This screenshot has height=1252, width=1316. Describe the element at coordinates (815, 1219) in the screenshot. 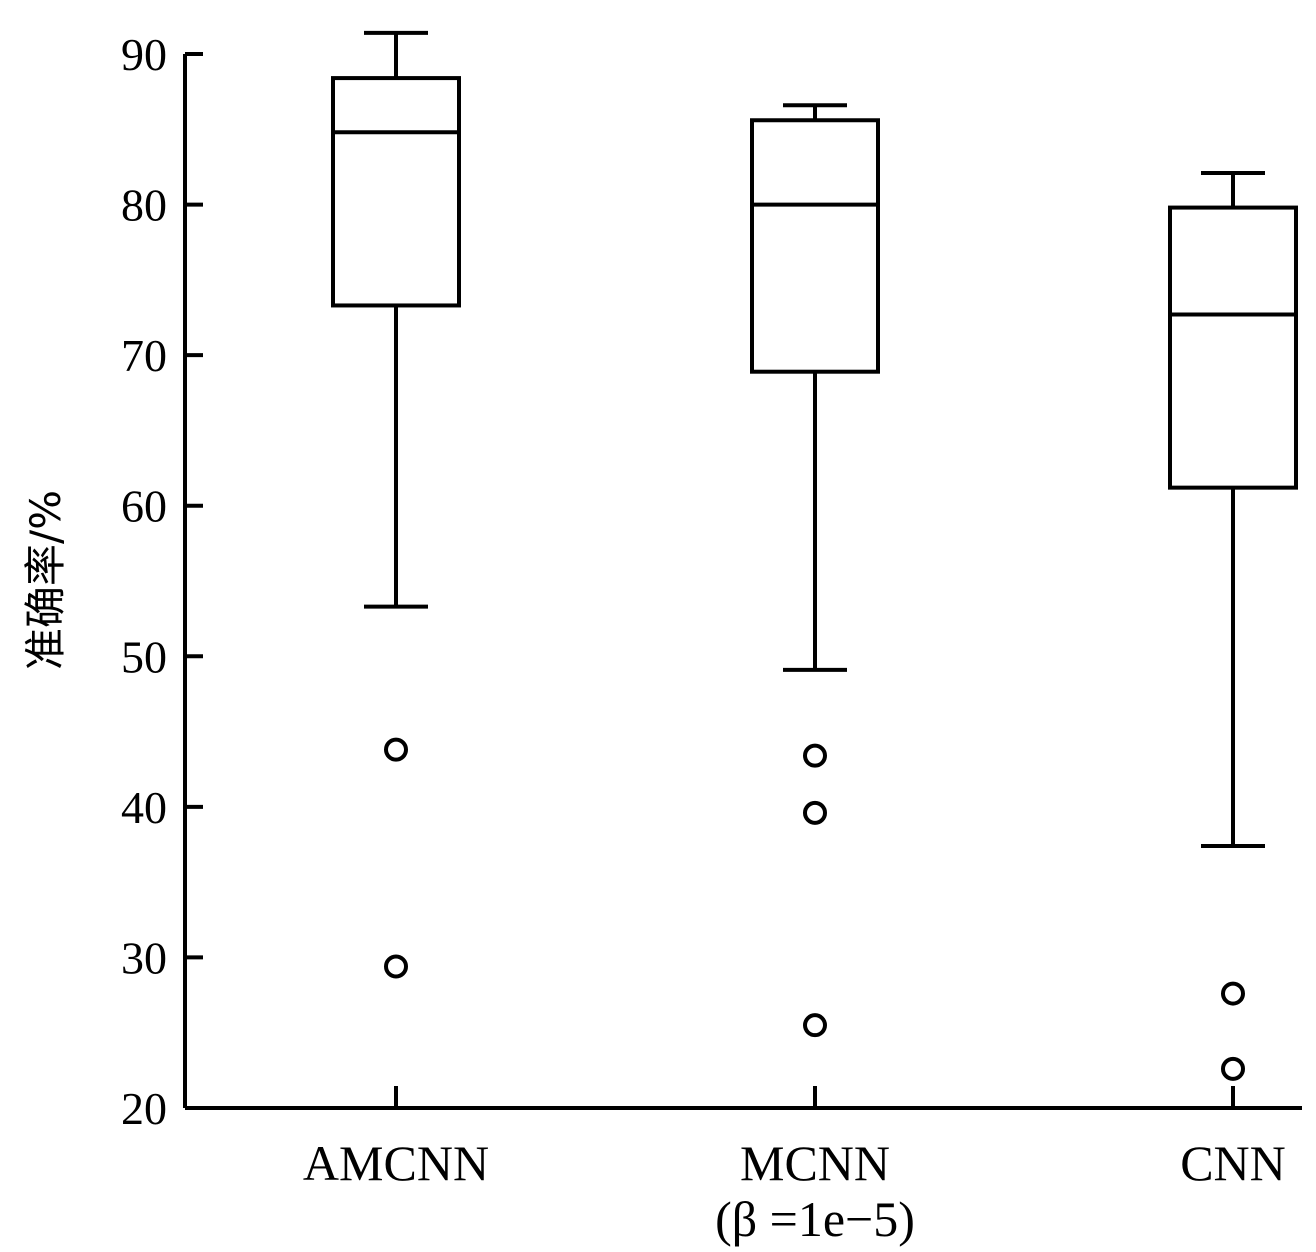

I see `x-category-sublabel: (β =1e−5)` at that location.